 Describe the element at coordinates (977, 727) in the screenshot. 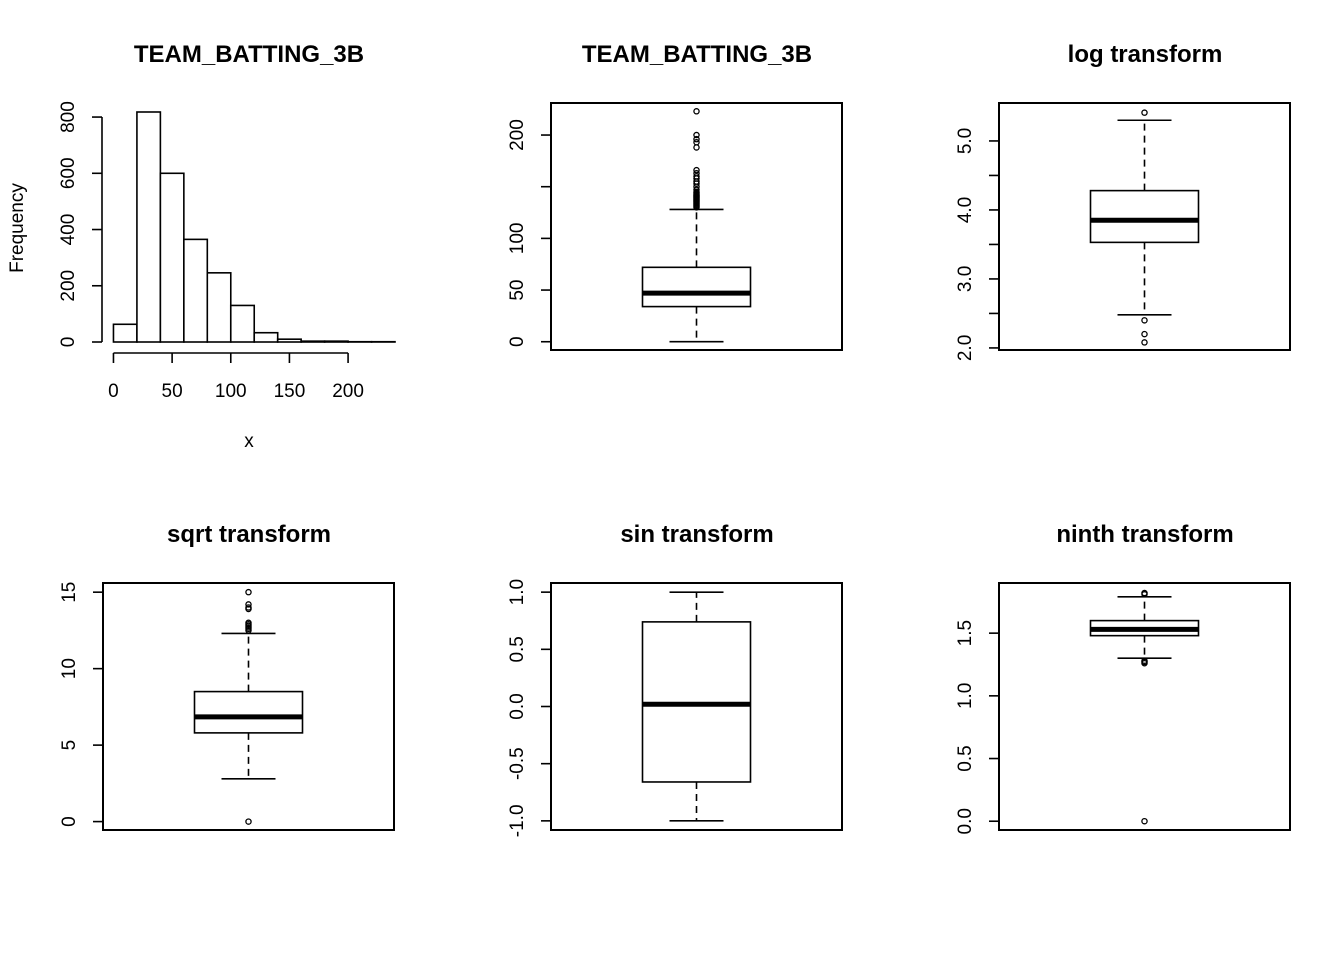

I see `y-axis-ninth: 0.0 0.5 1.0 1.5` at that location.